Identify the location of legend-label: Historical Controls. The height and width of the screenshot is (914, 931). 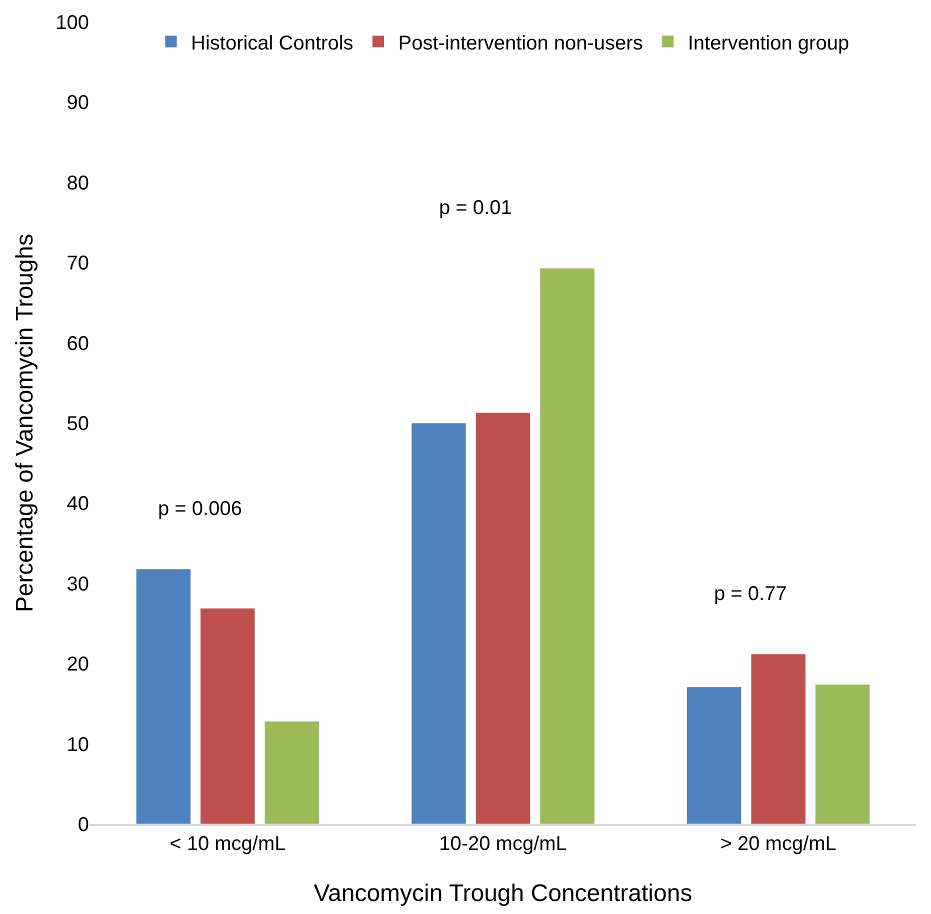
(272, 43).